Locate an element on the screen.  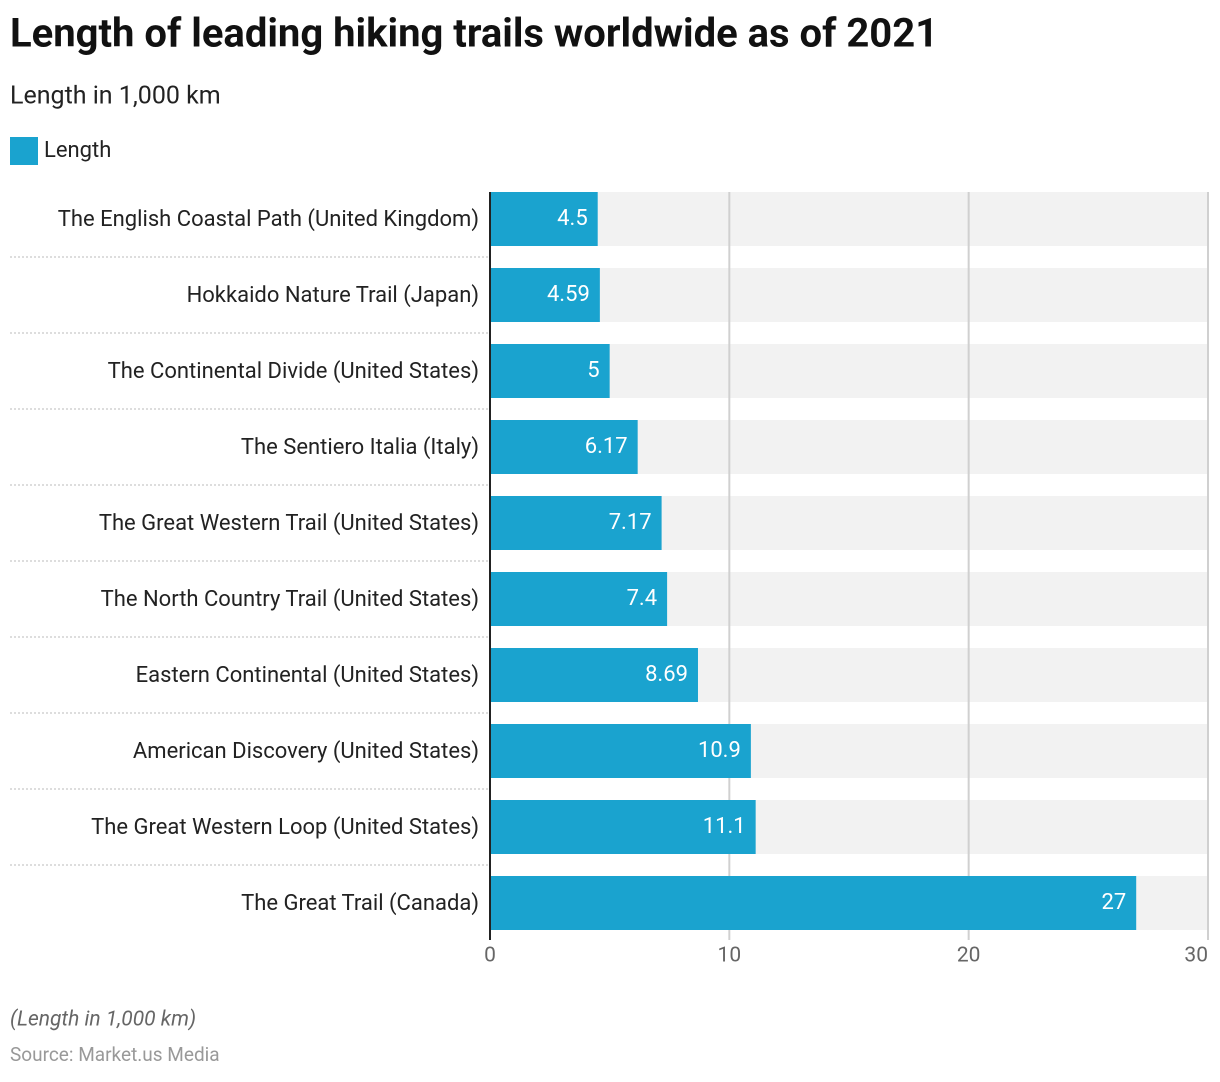
value-label: 6.17 is located at coordinates (606, 446).